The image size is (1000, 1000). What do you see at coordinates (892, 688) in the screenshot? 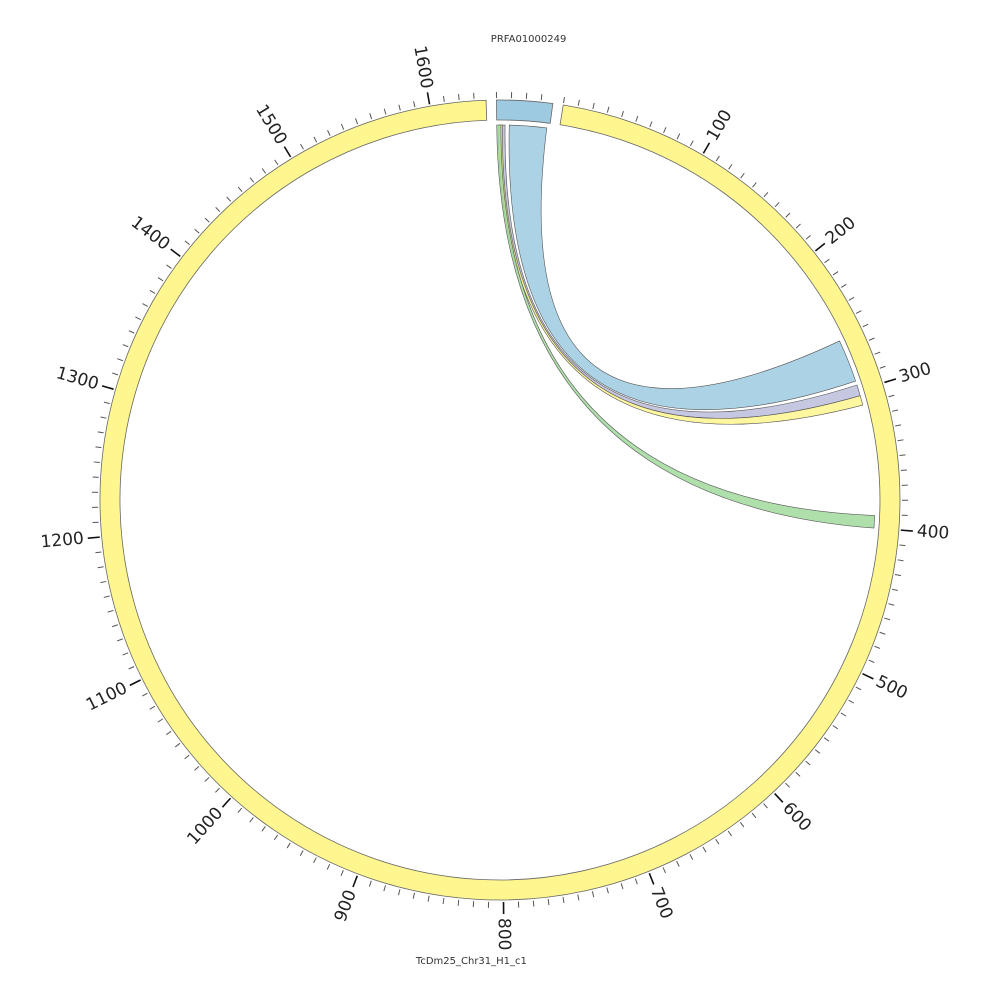
I see `tick-label: 500` at bounding box center [892, 688].